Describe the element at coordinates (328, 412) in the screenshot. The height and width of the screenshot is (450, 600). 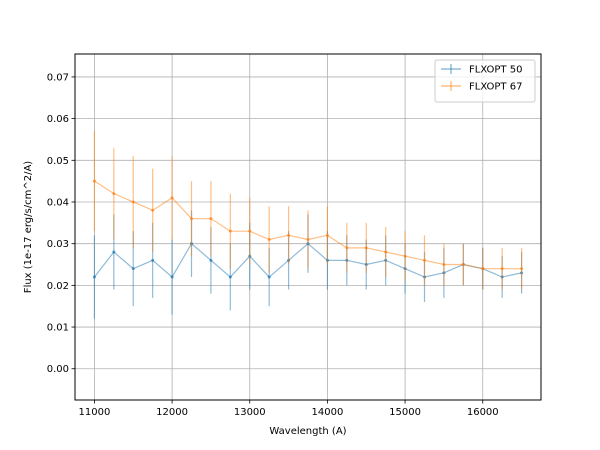
I see `x-tick-label: 14000` at that location.